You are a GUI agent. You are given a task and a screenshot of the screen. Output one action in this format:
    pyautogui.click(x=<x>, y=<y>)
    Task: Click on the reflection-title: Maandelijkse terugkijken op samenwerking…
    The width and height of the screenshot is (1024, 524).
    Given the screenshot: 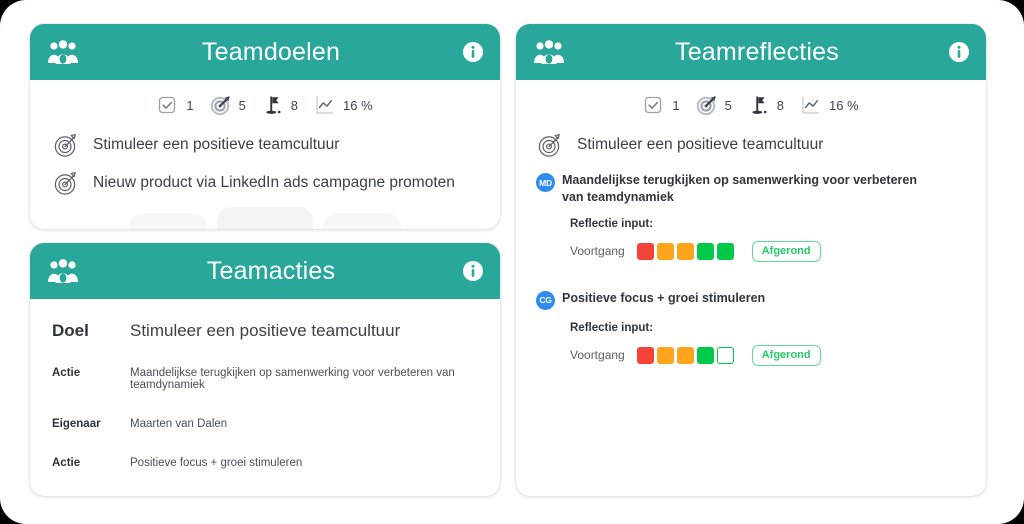 What is the action you would take?
    pyautogui.click(x=739, y=188)
    